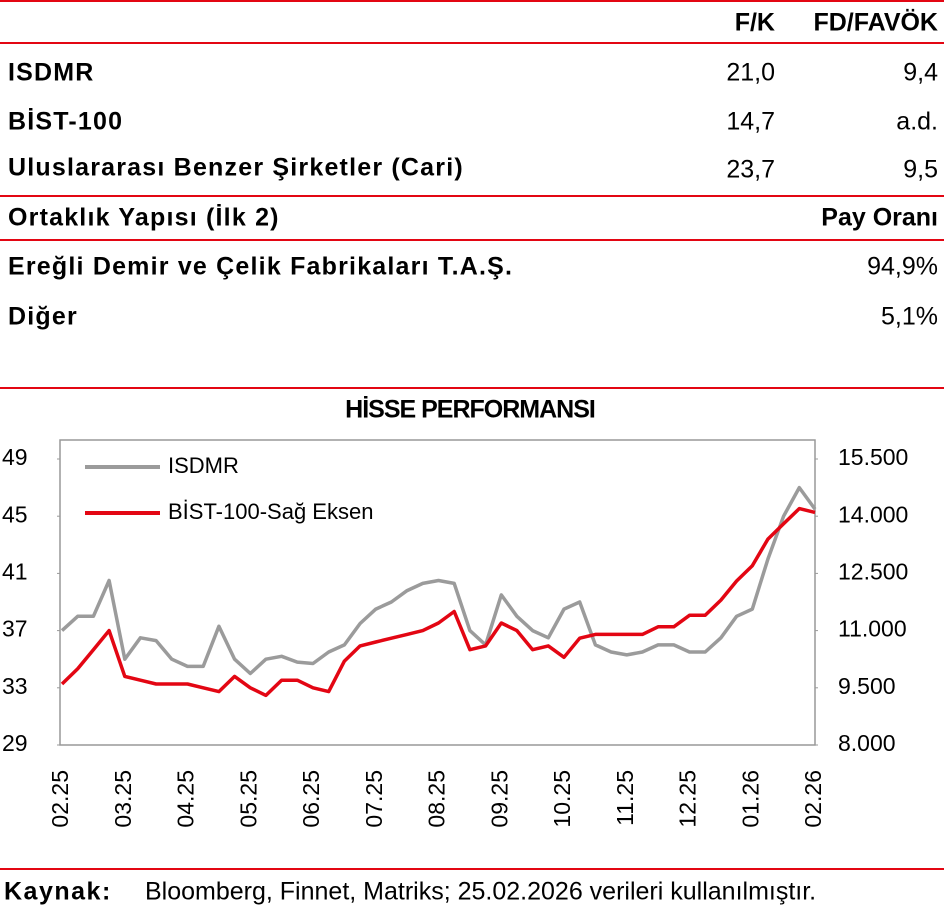 The width and height of the screenshot is (944, 916). I want to click on cell: 23,7, so click(750, 170).